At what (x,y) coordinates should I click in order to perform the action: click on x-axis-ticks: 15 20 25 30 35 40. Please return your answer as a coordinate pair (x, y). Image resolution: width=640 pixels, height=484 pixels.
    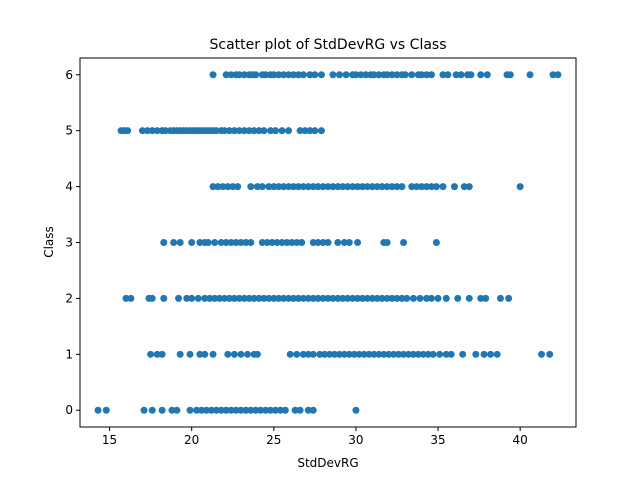
    Looking at the image, I should click on (315, 437).